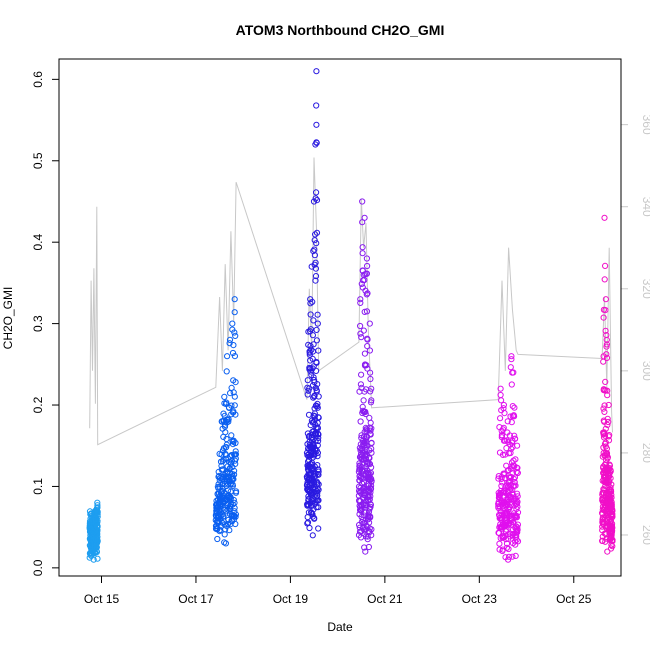 This screenshot has height=650, width=650. What do you see at coordinates (38, 323) in the screenshot?
I see `y-tick-label: 0.3` at bounding box center [38, 323].